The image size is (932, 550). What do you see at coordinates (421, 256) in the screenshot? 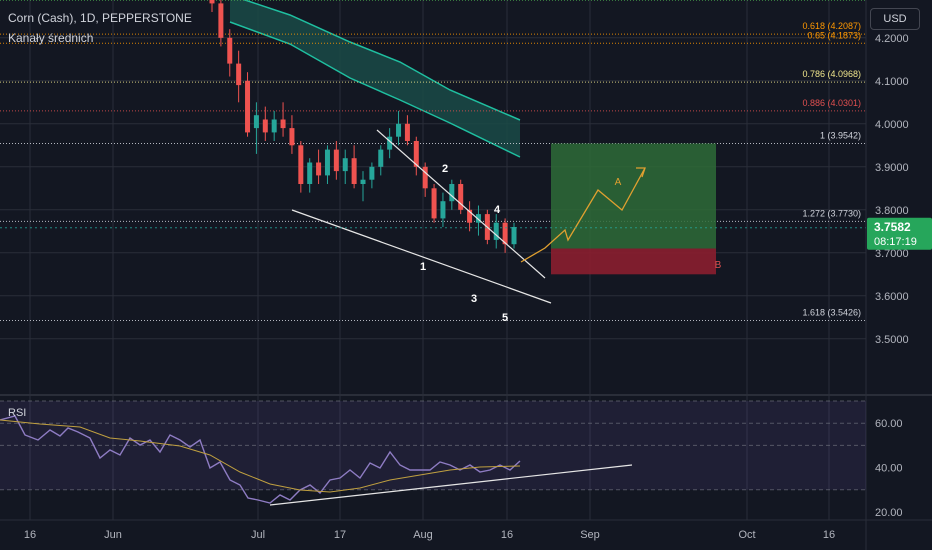
I see `wedge-lower-line` at bounding box center [421, 256].